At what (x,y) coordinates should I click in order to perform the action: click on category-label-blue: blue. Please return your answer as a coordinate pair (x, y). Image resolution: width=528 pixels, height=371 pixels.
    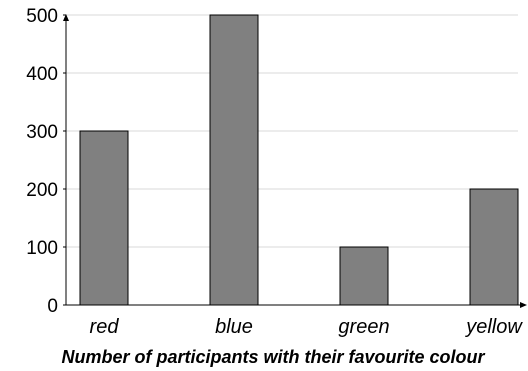
    Looking at the image, I should click on (234, 327).